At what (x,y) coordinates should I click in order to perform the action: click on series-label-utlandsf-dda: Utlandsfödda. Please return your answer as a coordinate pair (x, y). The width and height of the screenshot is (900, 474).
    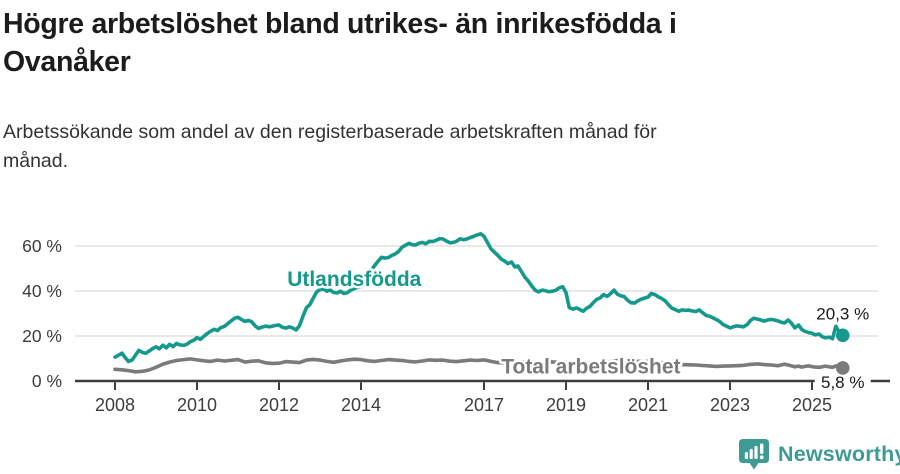
    Looking at the image, I should click on (354, 279).